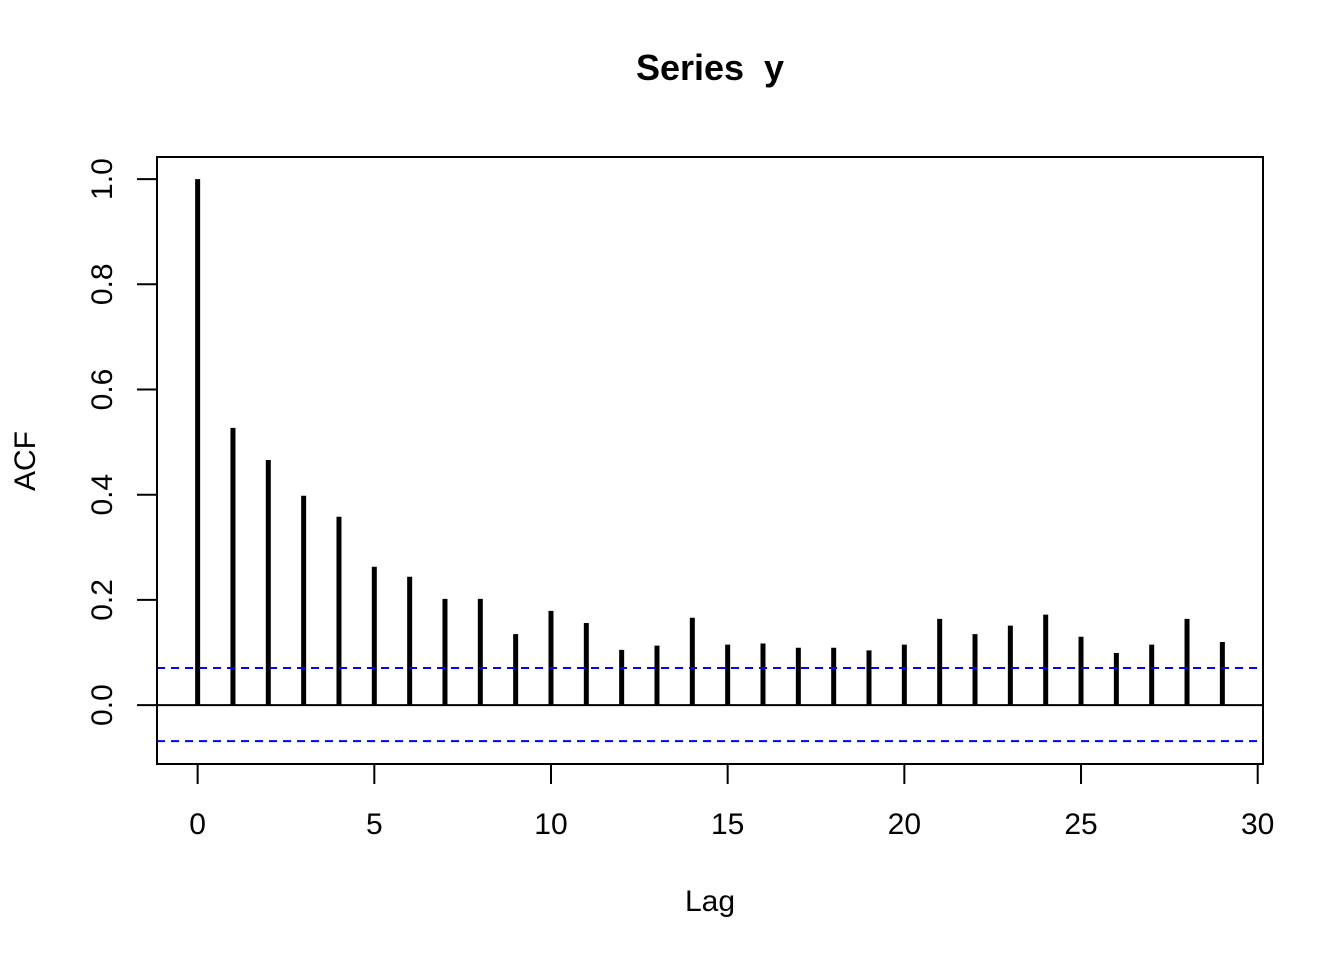 The width and height of the screenshot is (1344, 960). I want to click on x-tick-label-25: 25, so click(1080, 824).